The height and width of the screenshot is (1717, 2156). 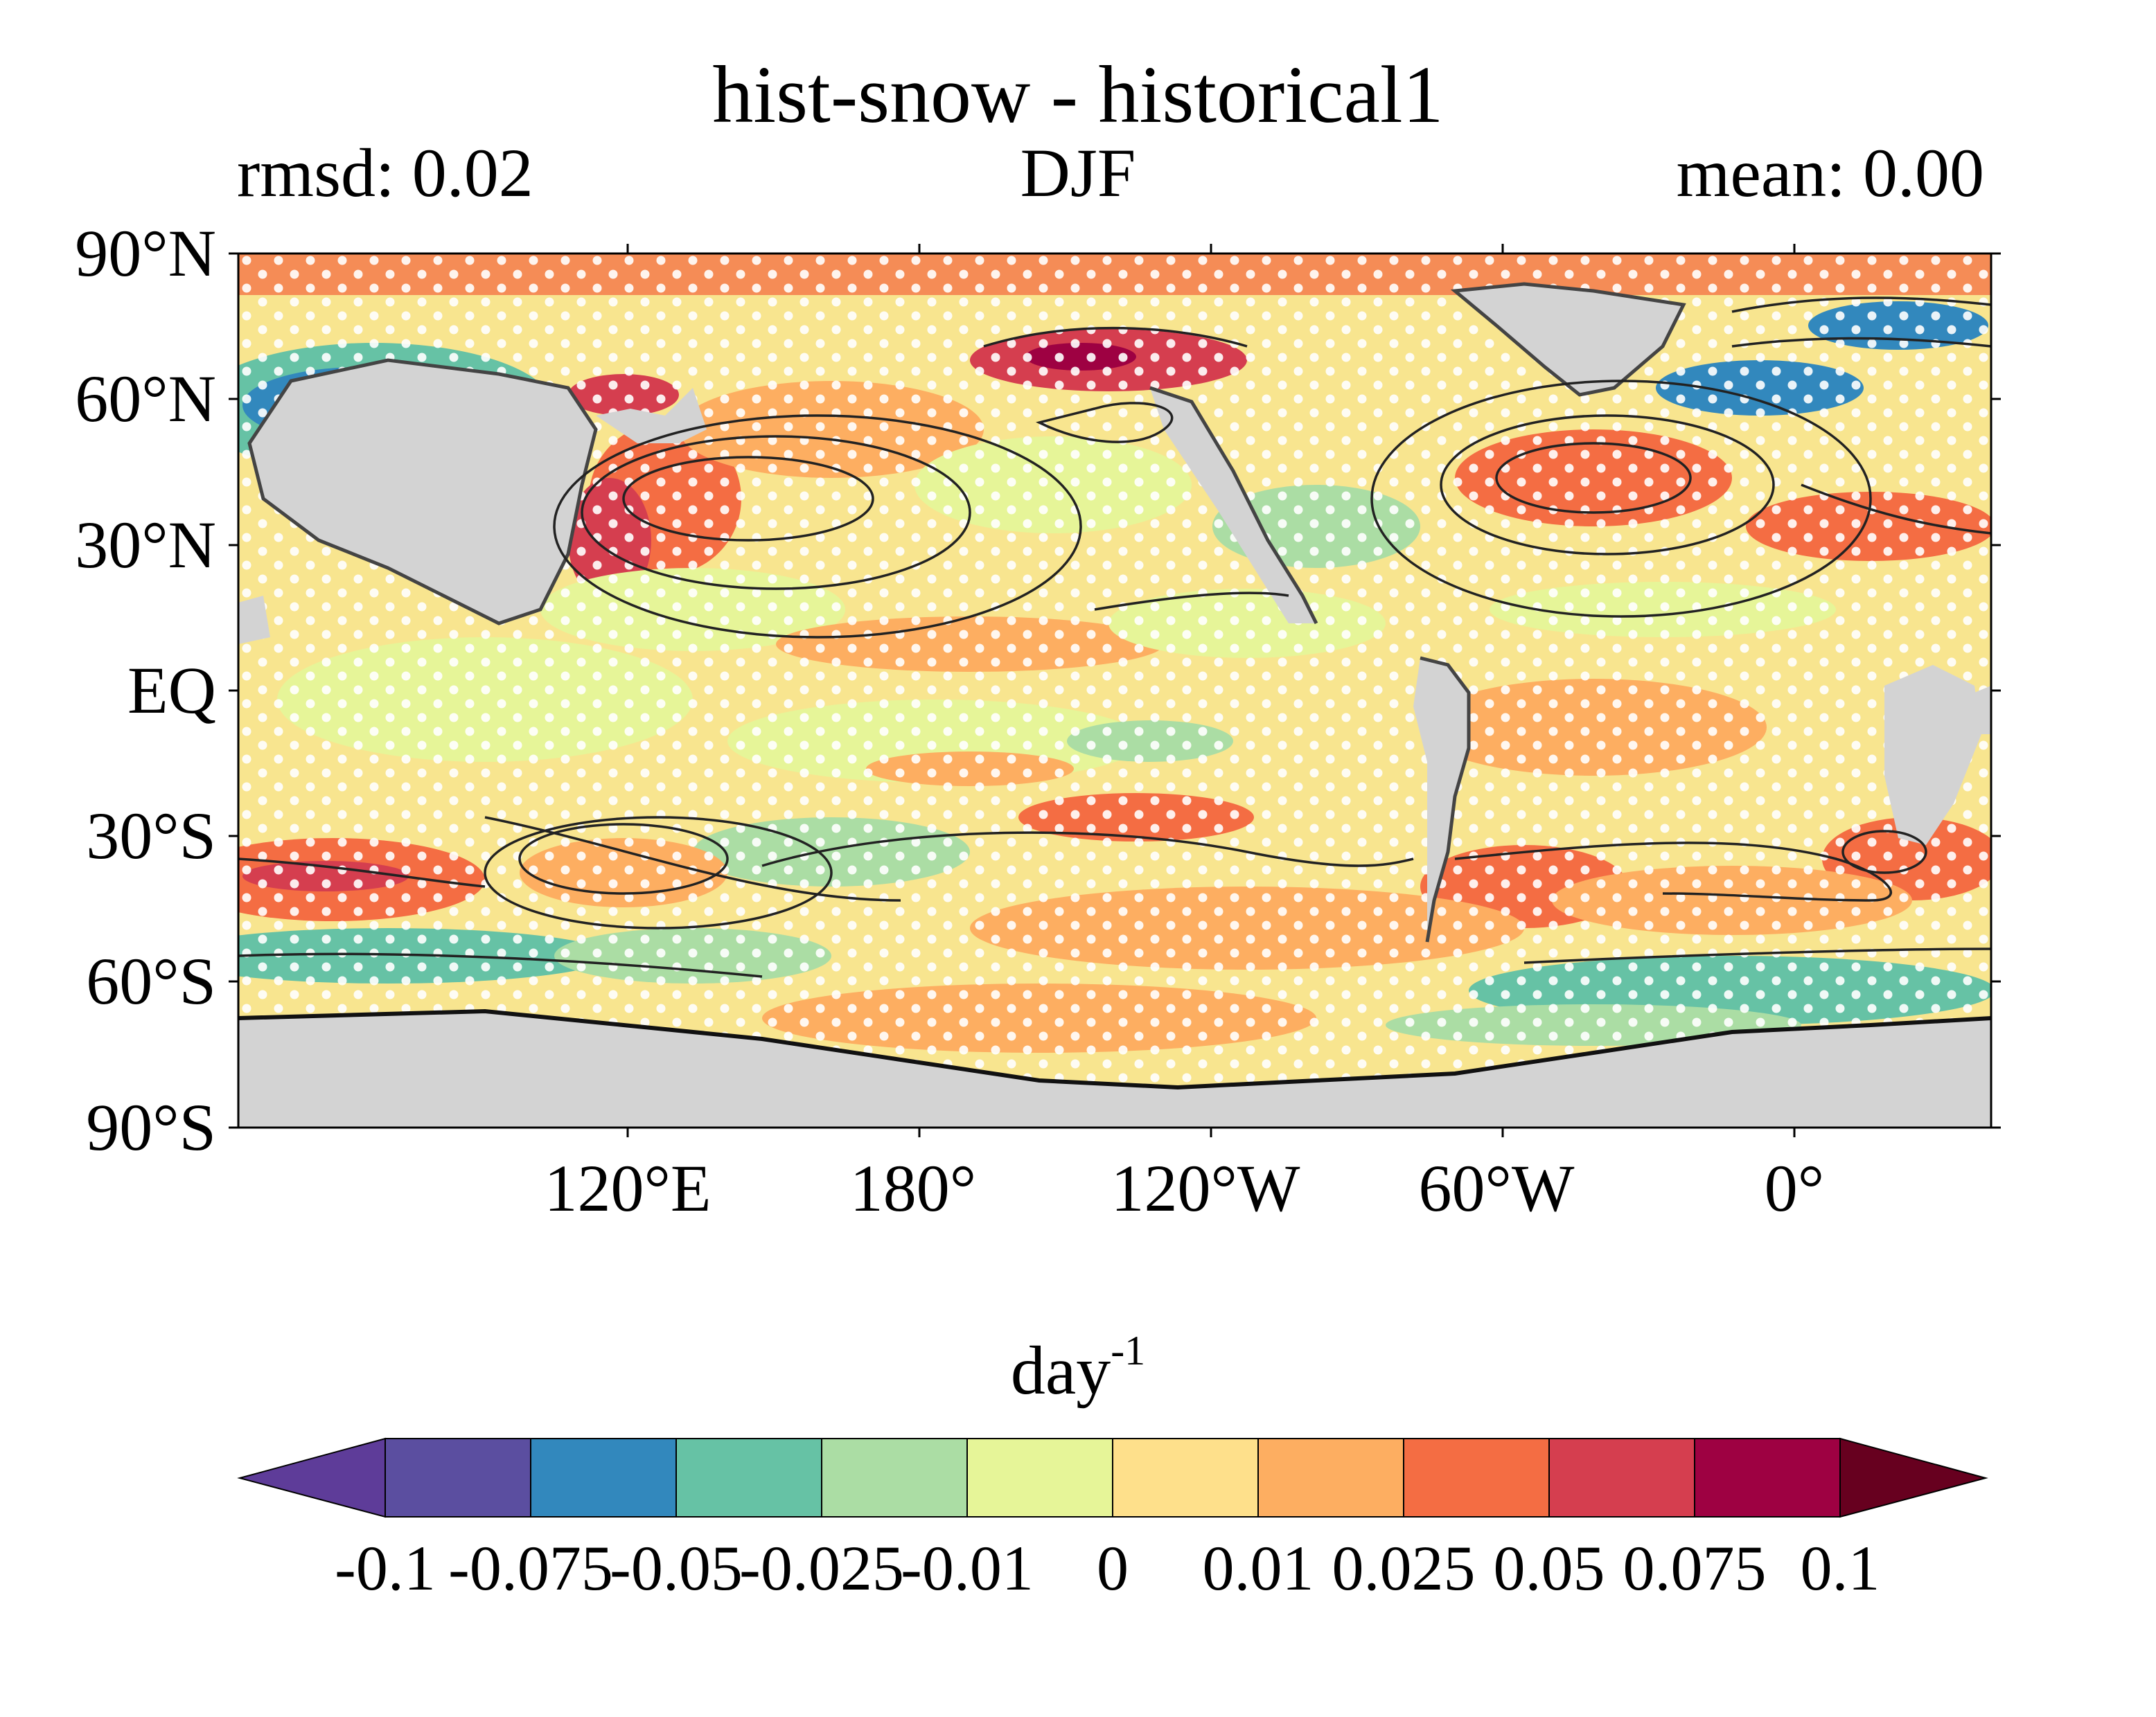 I want to click on colorbar-tick-label: -0.01, so click(x=968, y=1568).